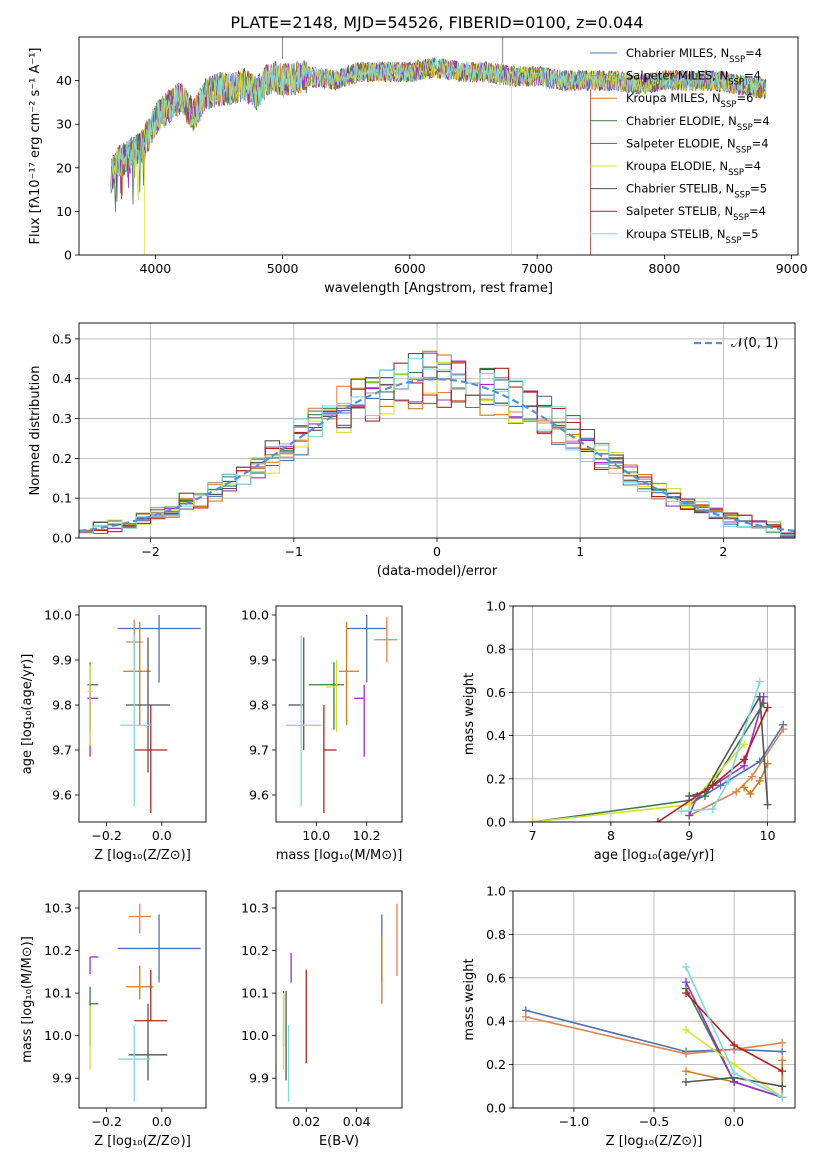 The width and height of the screenshot is (819, 1170). Describe the element at coordinates (255, 1035) in the screenshot. I see `mass-vs-ebv-ytick-label: 10.0` at that location.